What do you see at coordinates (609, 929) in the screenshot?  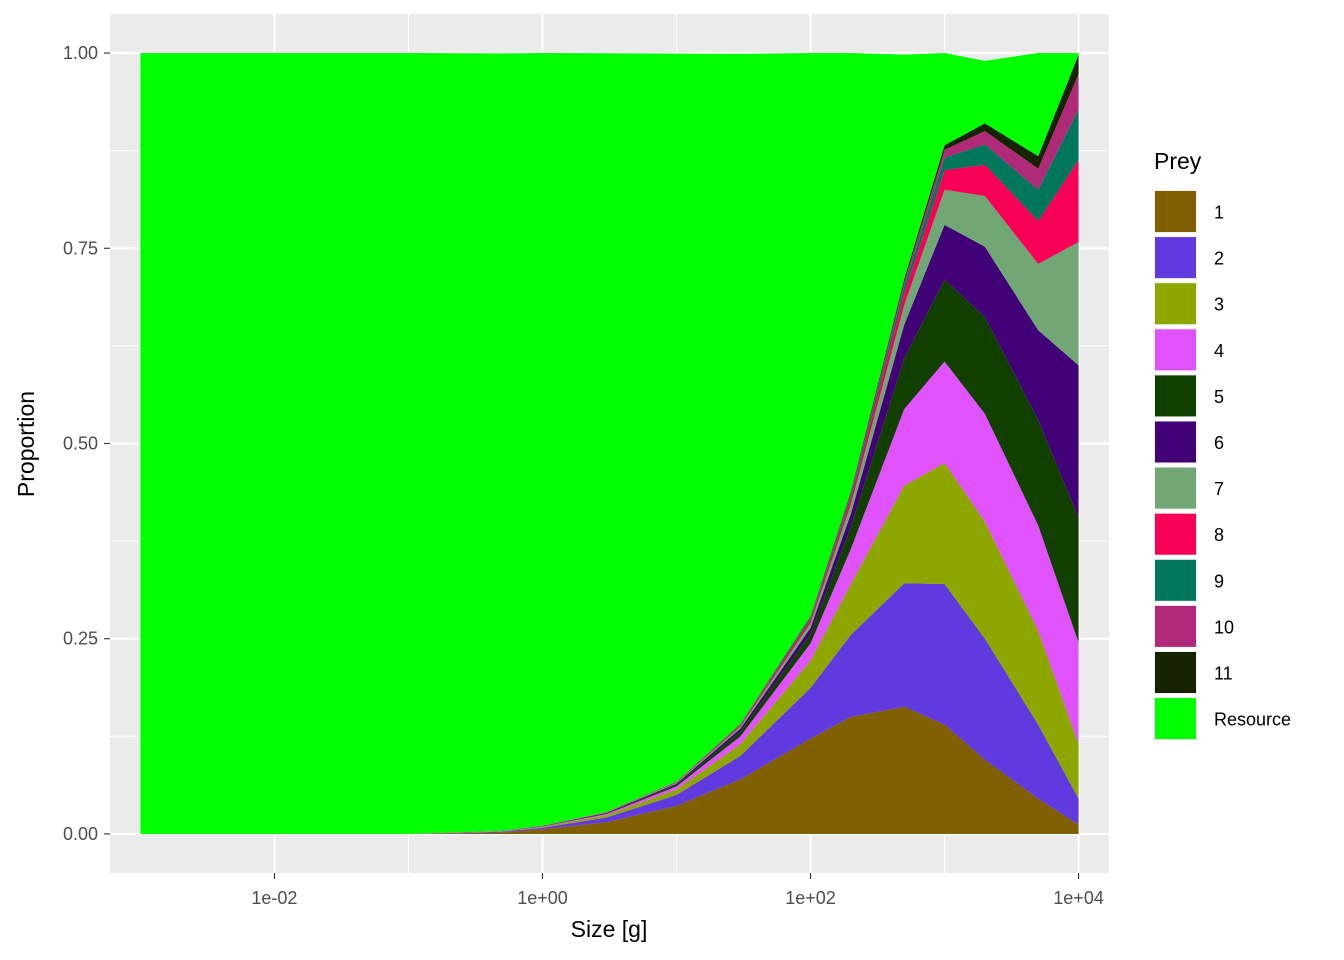 I see `x-axis-title: Size [g]` at bounding box center [609, 929].